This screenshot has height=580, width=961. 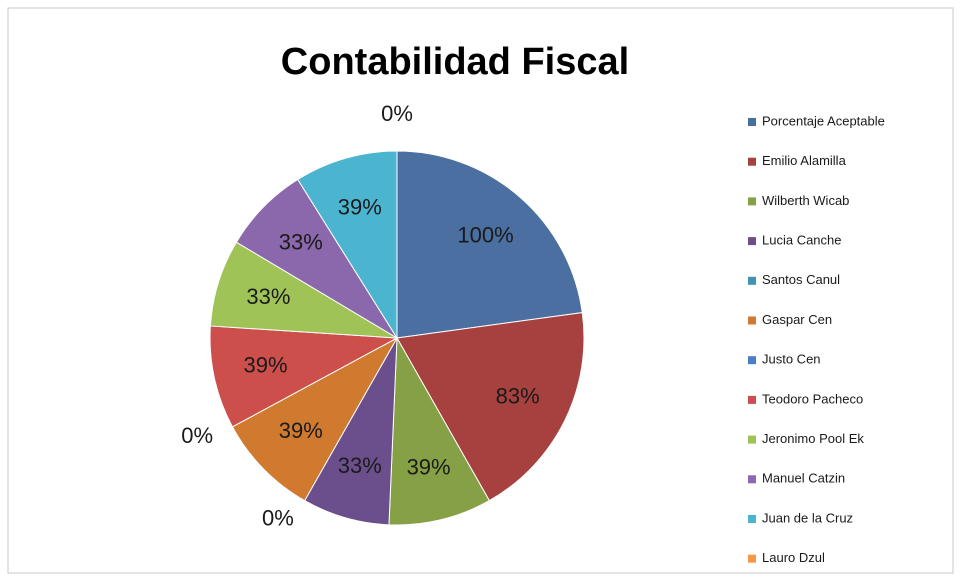 What do you see at coordinates (268, 296) in the screenshot?
I see `data-label-jeronimo-pool-ek: 33%` at bounding box center [268, 296].